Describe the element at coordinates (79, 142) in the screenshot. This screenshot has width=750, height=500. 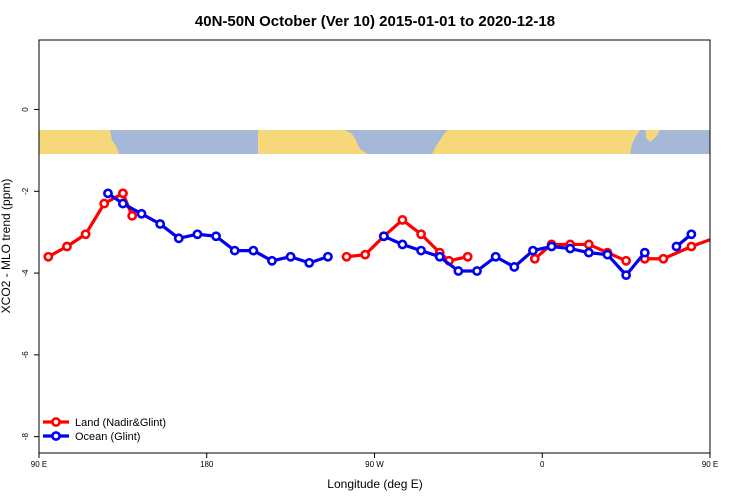
I see `land-mass-west` at that location.